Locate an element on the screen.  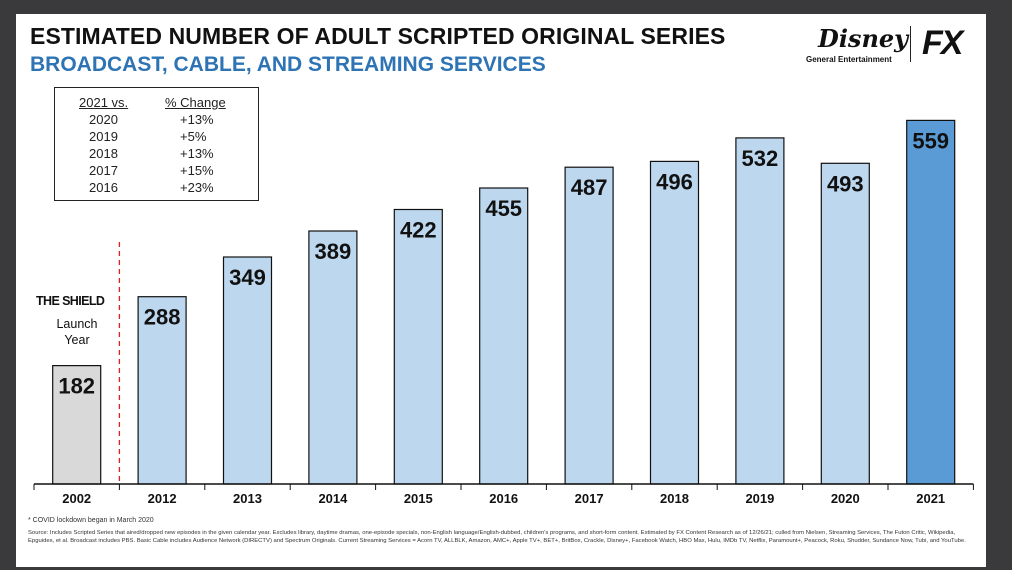
data-label-2020: 493 is located at coordinates (845, 183).